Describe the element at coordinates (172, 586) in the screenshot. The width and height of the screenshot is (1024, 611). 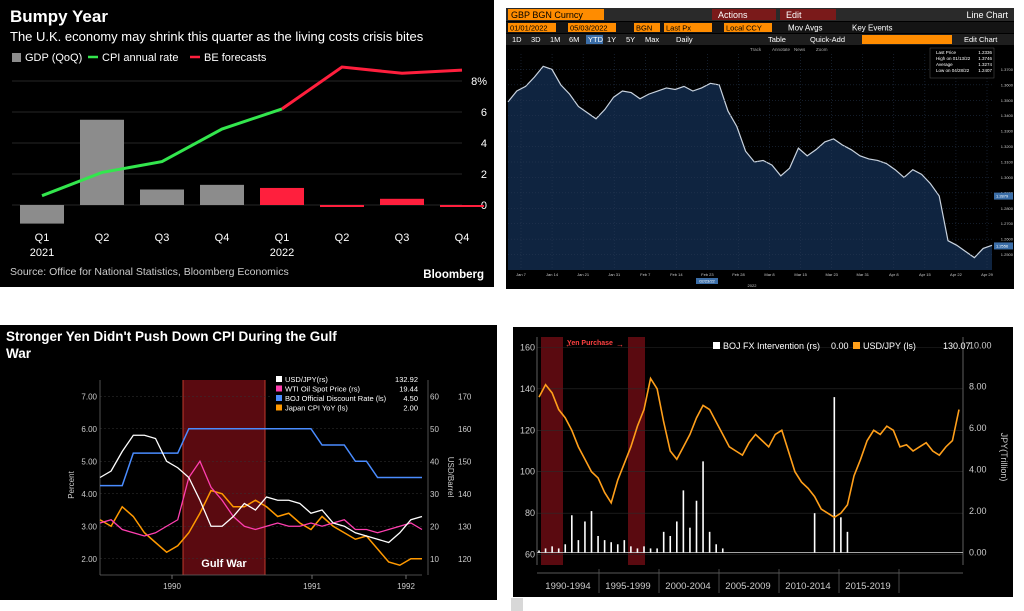
I see `x-tick-label: 1990` at that location.